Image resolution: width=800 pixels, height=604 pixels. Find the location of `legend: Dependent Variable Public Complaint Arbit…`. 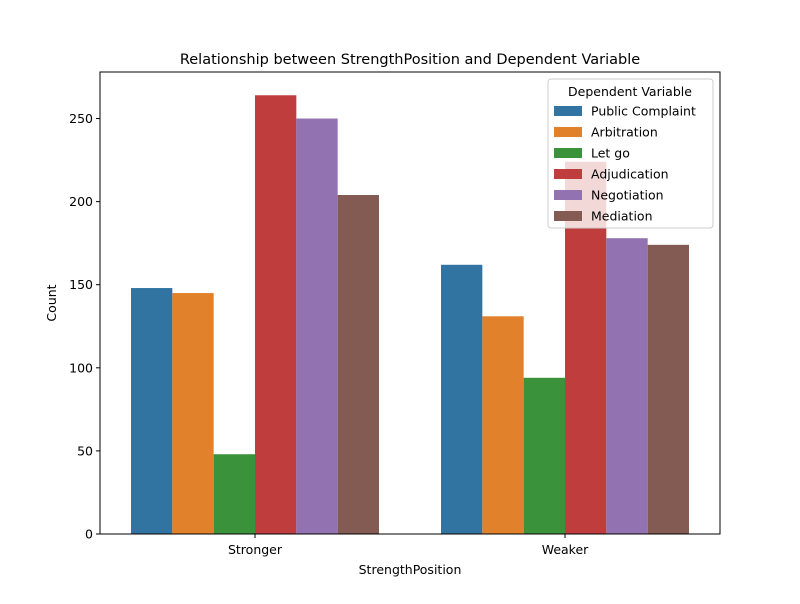

legend: Dependent Variable Public Complaint Arbit… is located at coordinates (630, 153).